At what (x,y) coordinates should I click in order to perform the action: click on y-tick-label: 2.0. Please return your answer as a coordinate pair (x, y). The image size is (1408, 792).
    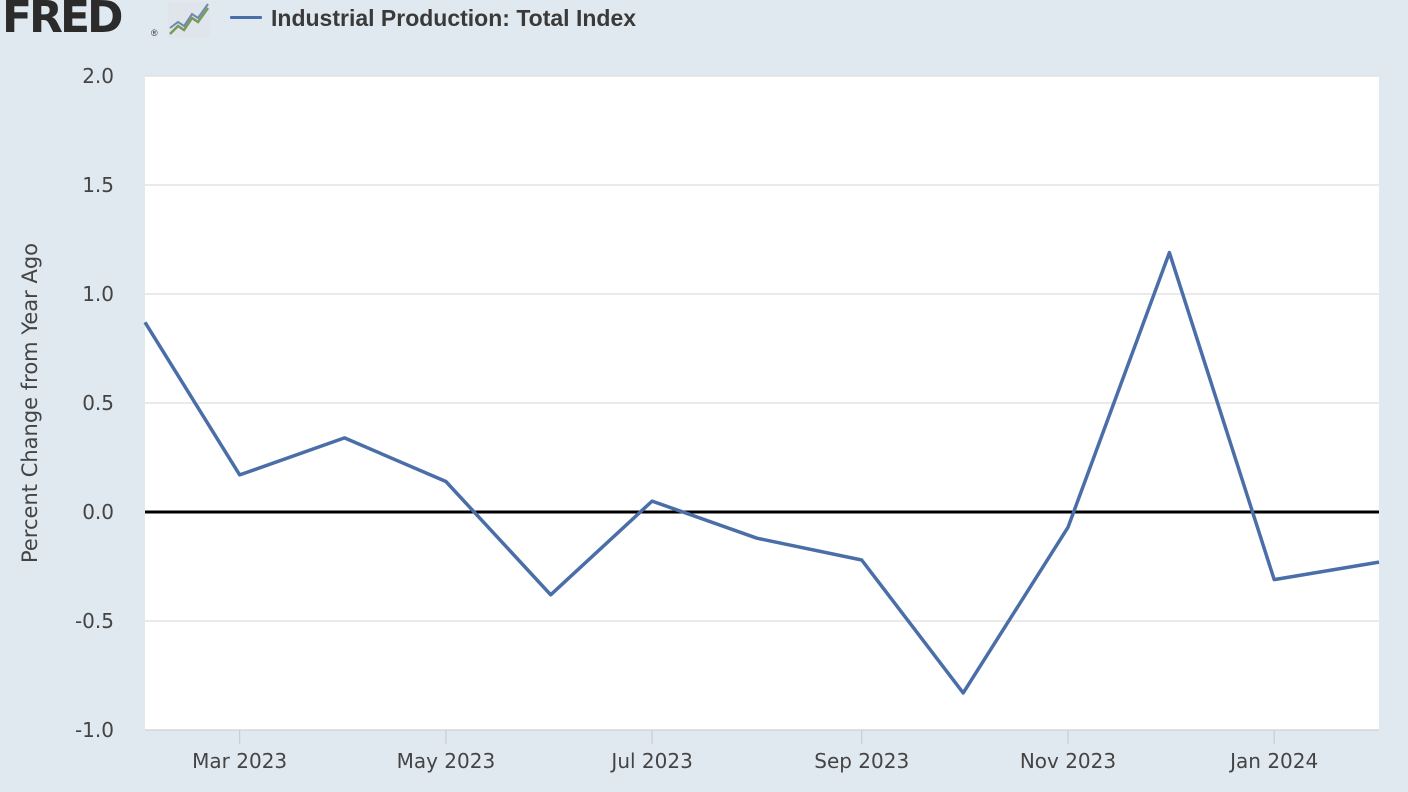
    Looking at the image, I should click on (98, 76).